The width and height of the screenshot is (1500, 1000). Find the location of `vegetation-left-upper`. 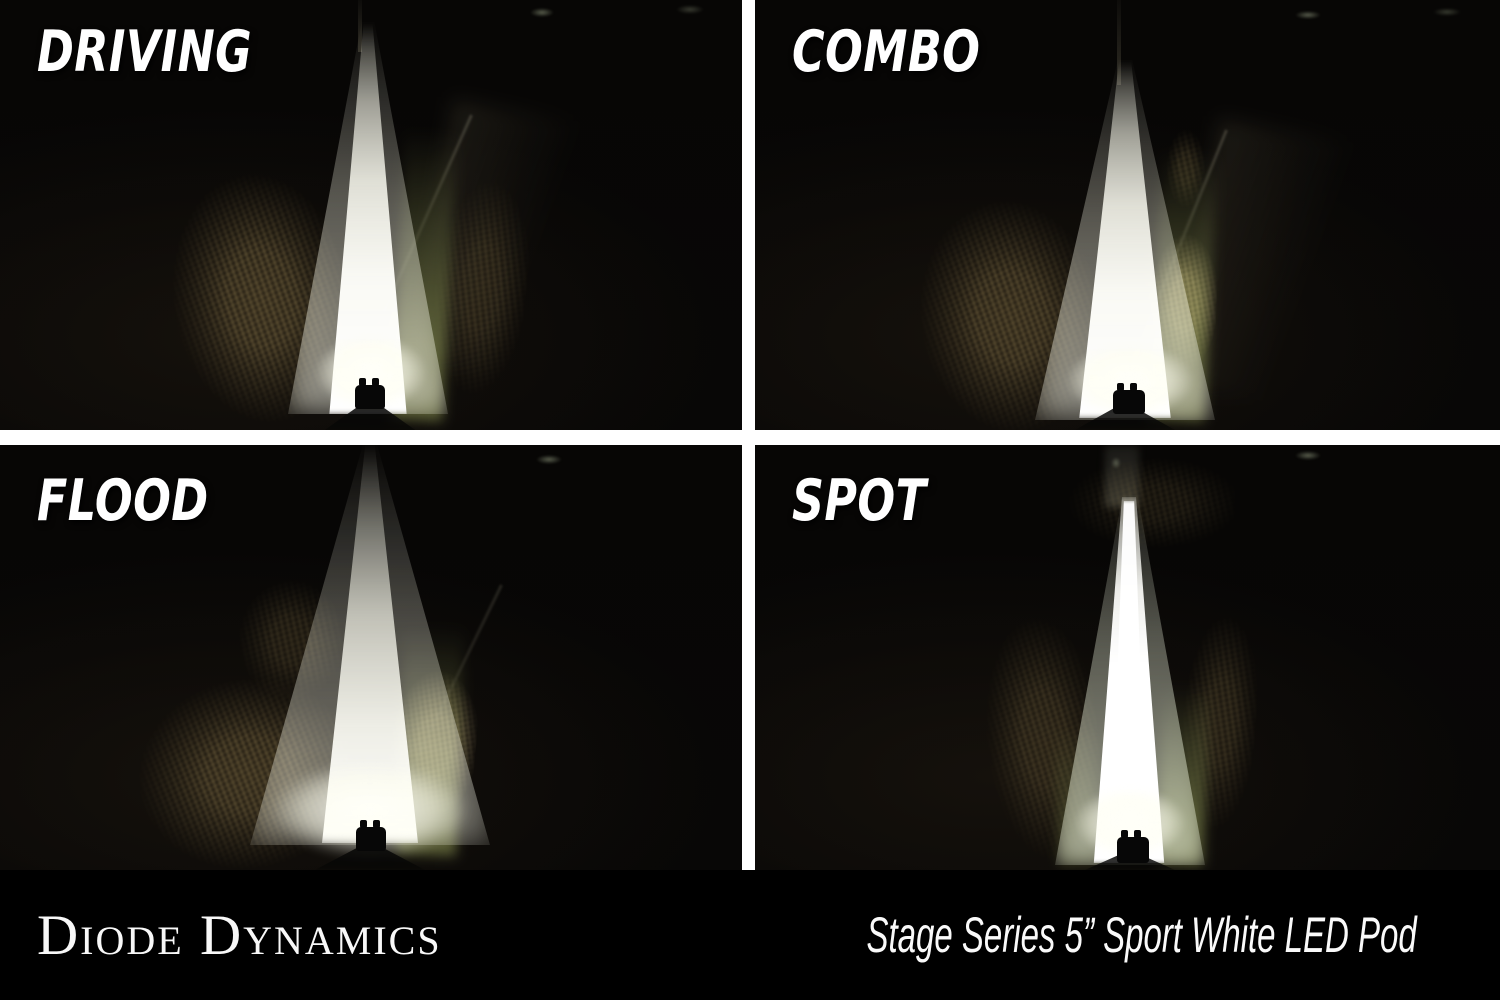

vegetation-left-upper is located at coordinates (286, 633).